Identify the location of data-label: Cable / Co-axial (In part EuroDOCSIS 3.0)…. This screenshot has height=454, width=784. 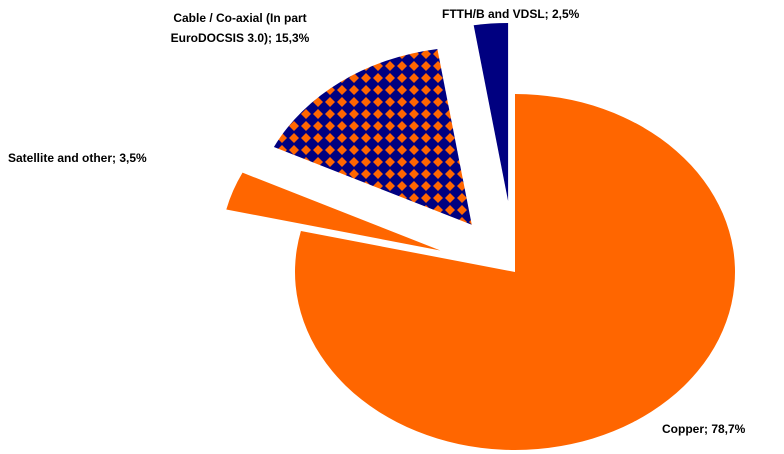
(240, 28).